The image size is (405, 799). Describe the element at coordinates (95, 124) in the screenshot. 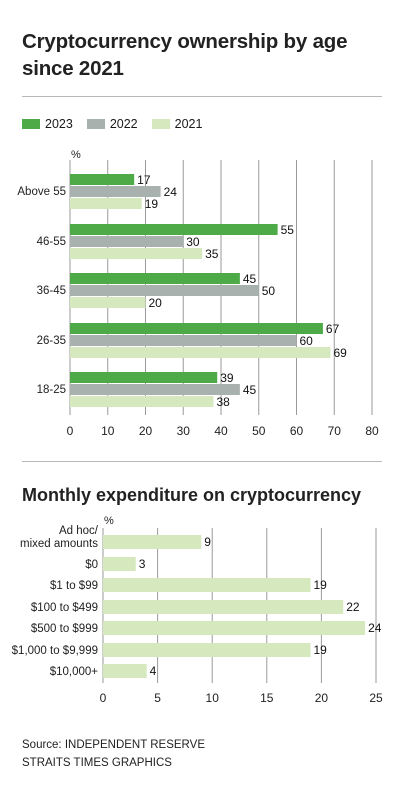

I see `legend-swatch-2022` at that location.